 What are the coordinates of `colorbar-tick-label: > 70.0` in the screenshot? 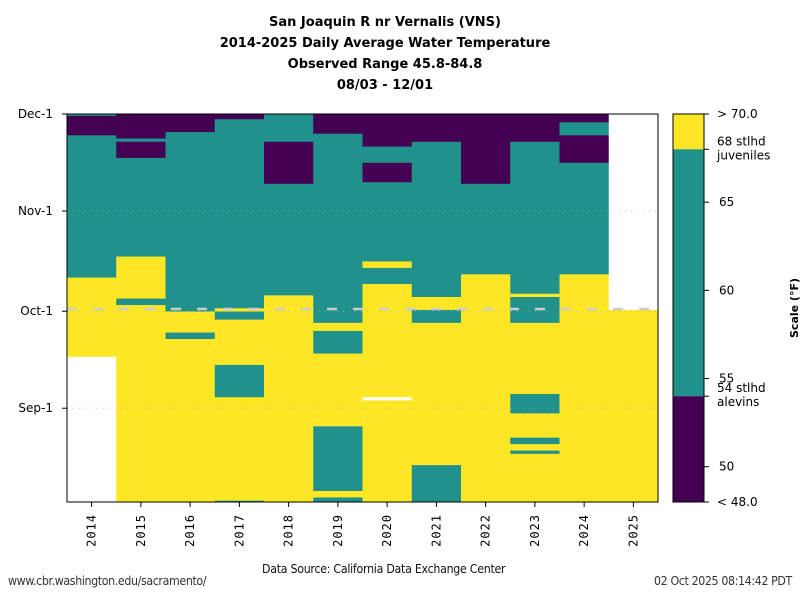 It's located at (737, 114).